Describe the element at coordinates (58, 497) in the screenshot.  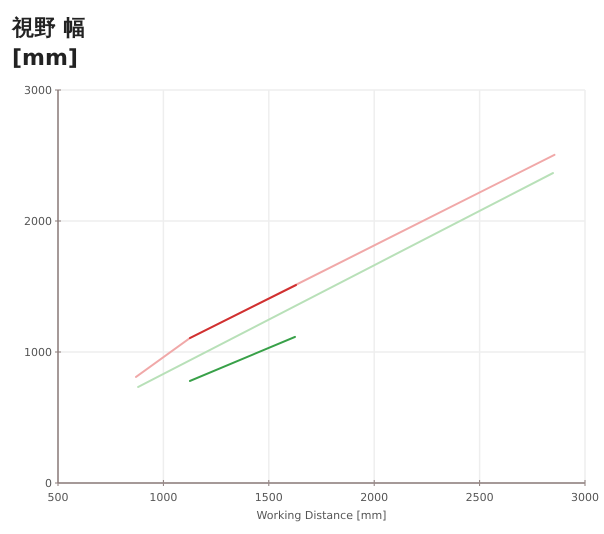
I see `x-tick-label: 500` at that location.